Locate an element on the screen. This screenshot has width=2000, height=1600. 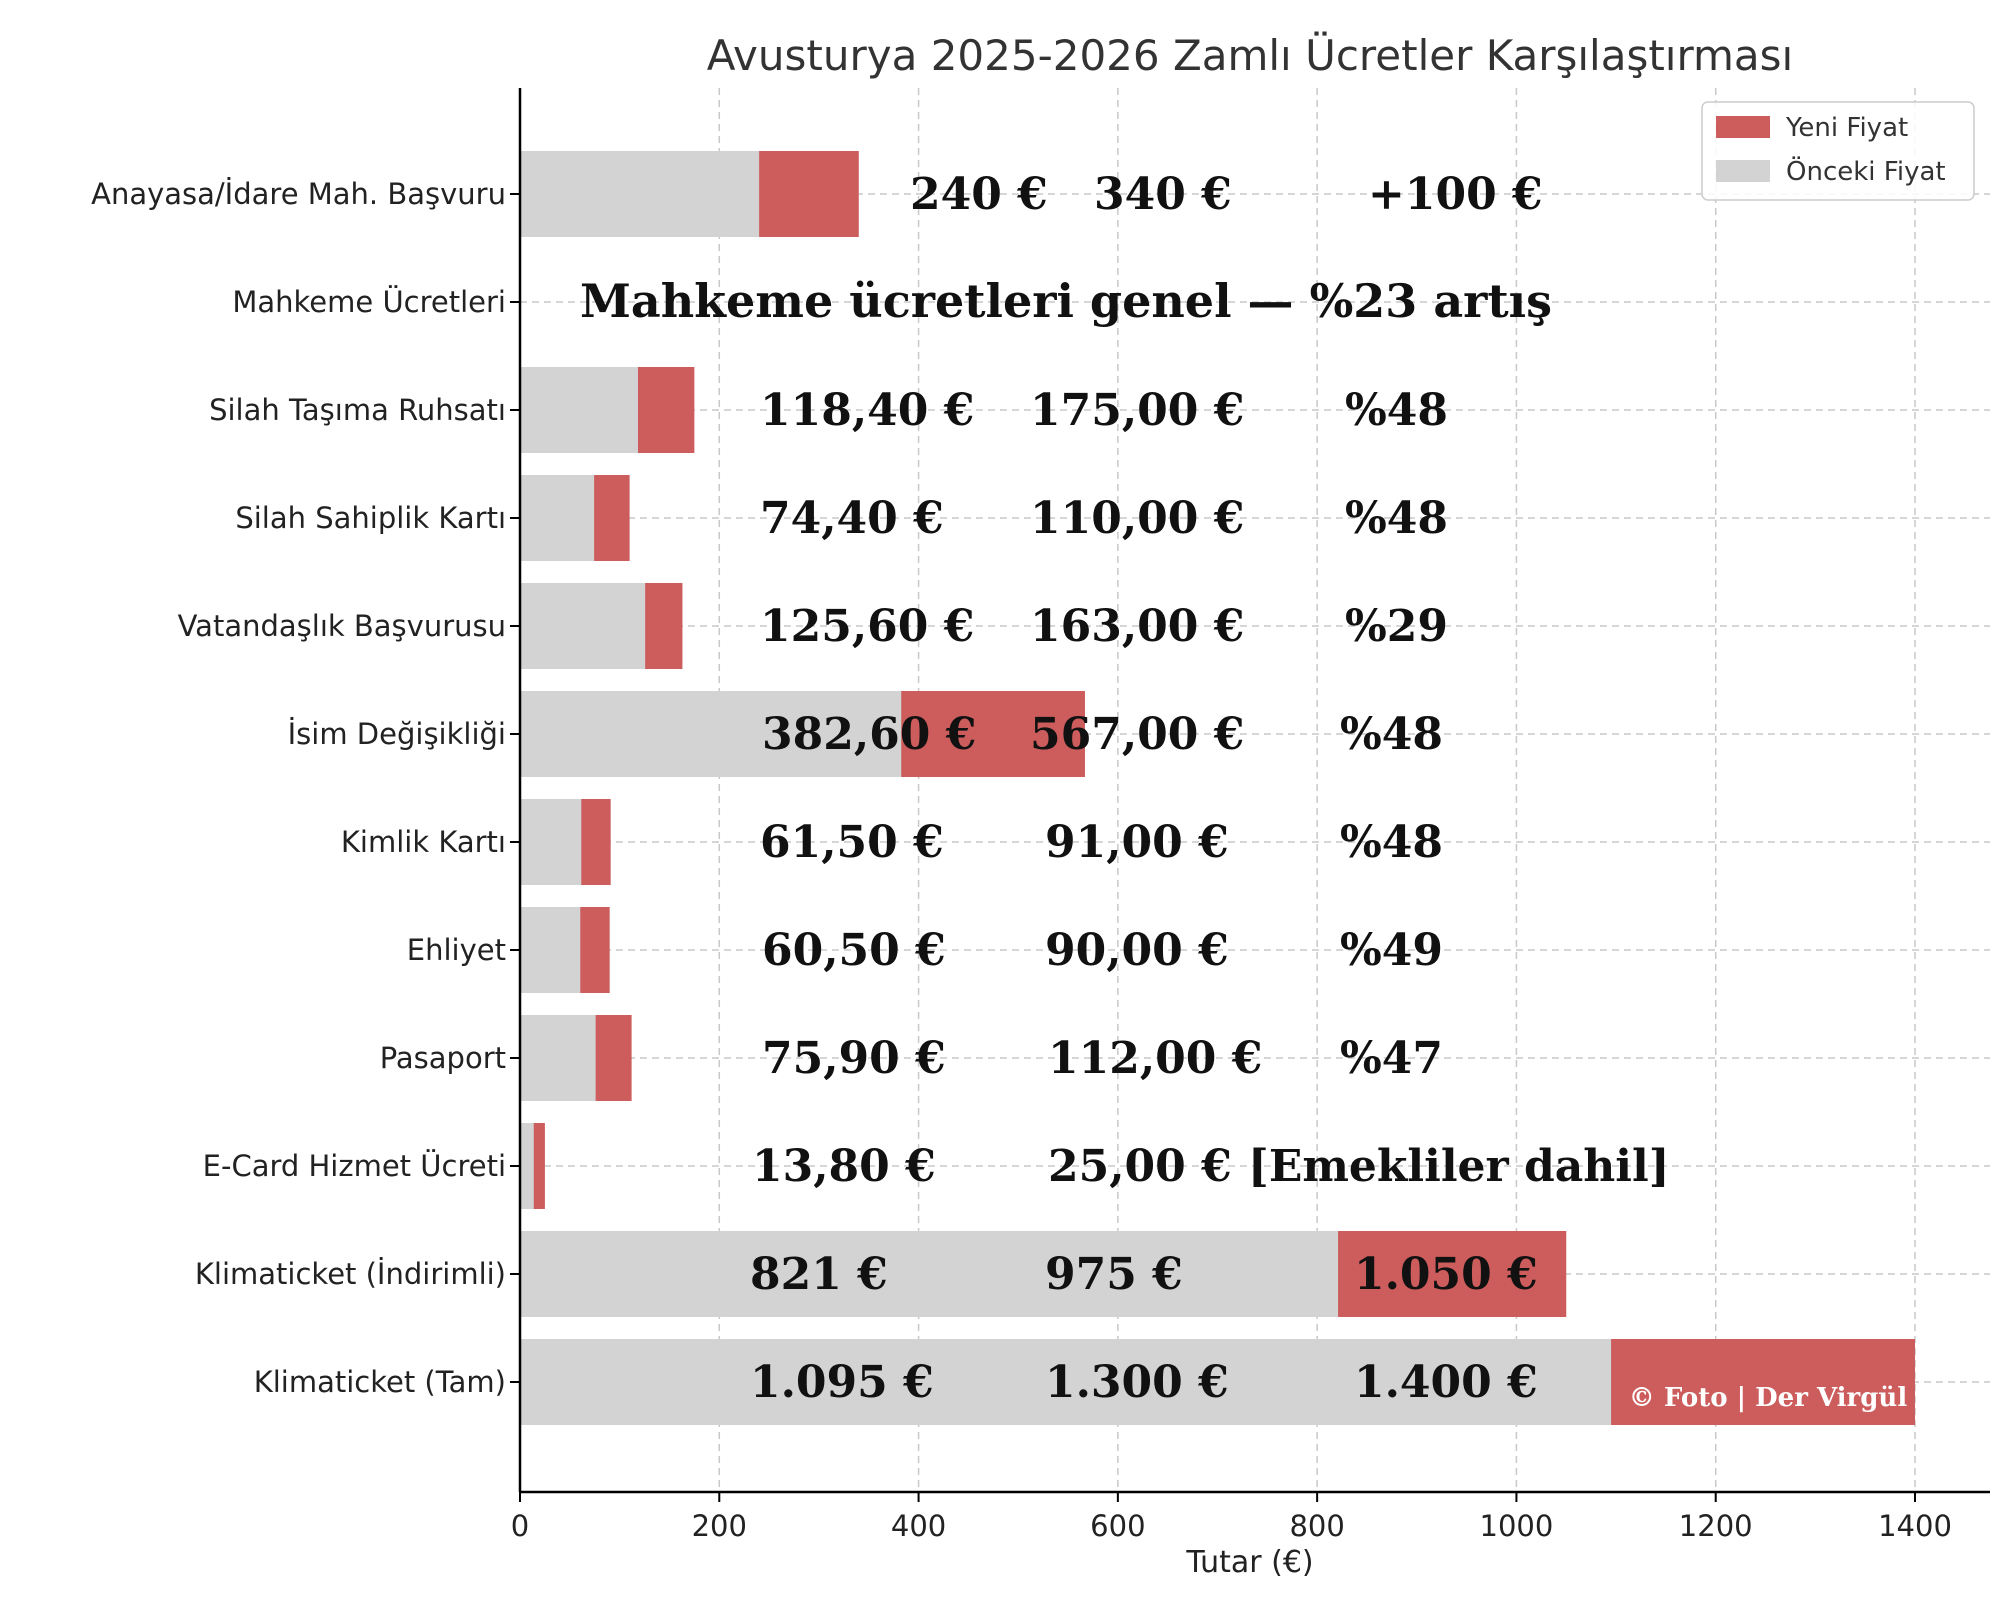
annotation-label: 125,60 € is located at coordinates (867, 626).